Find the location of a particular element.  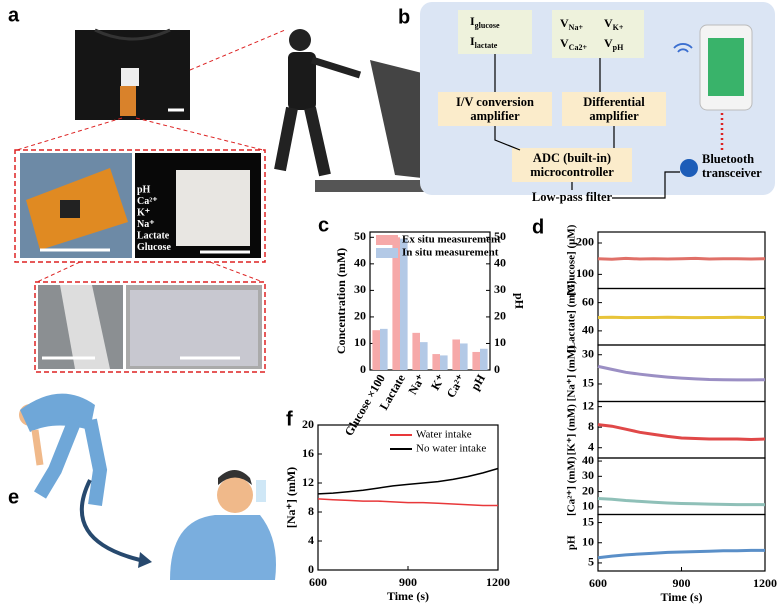

y2-tick-label: 20 is located at coordinates (500, 316).